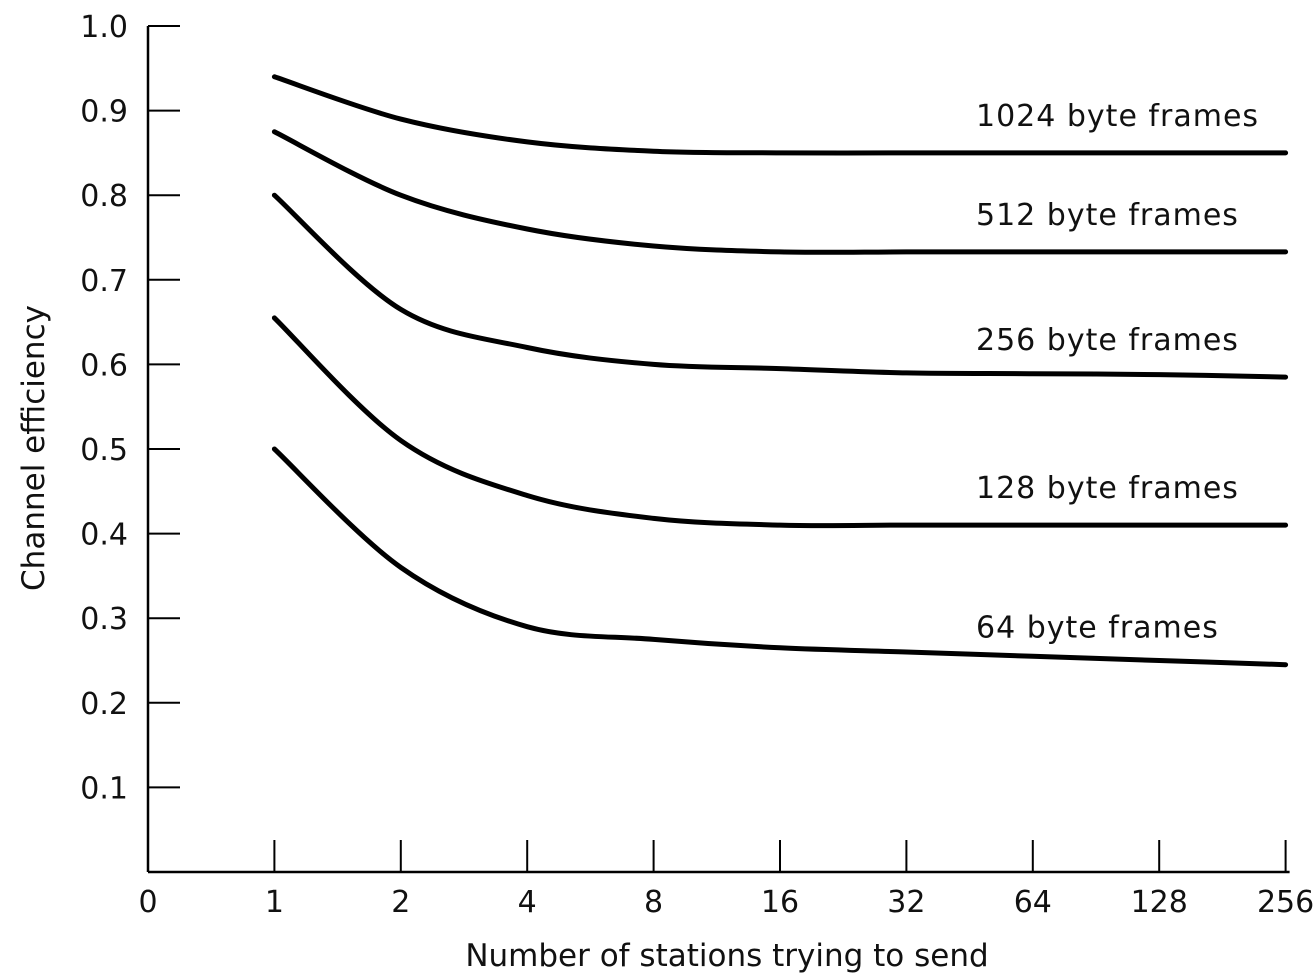 This screenshot has width=1315, height=978. What do you see at coordinates (147, 902) in the screenshot?
I see `x-tick-label: 0` at bounding box center [147, 902].